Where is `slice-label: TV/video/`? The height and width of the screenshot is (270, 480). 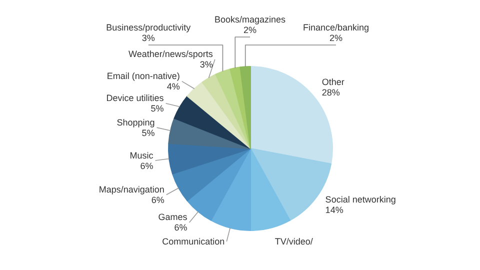 slice-label: TV/video/ is located at coordinates (294, 241).